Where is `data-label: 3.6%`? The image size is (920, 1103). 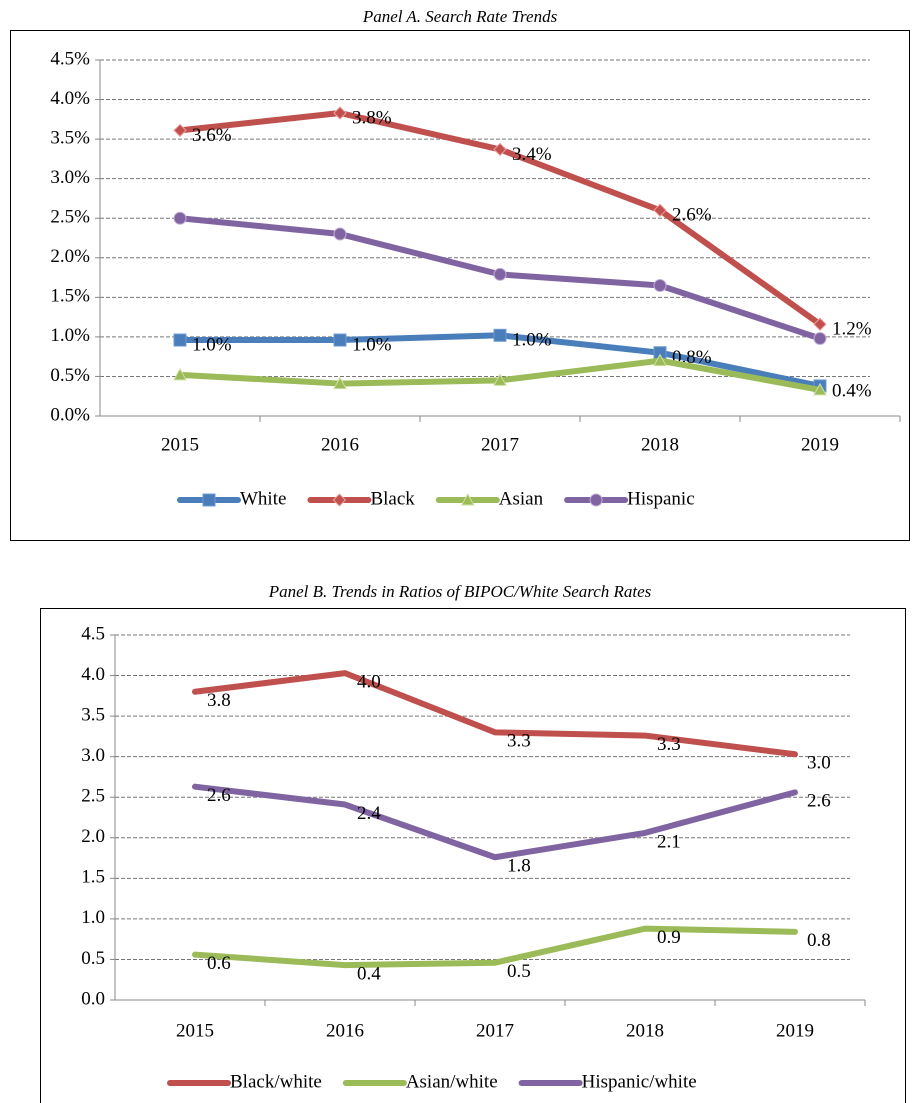
data-label: 3.6% is located at coordinates (212, 135).